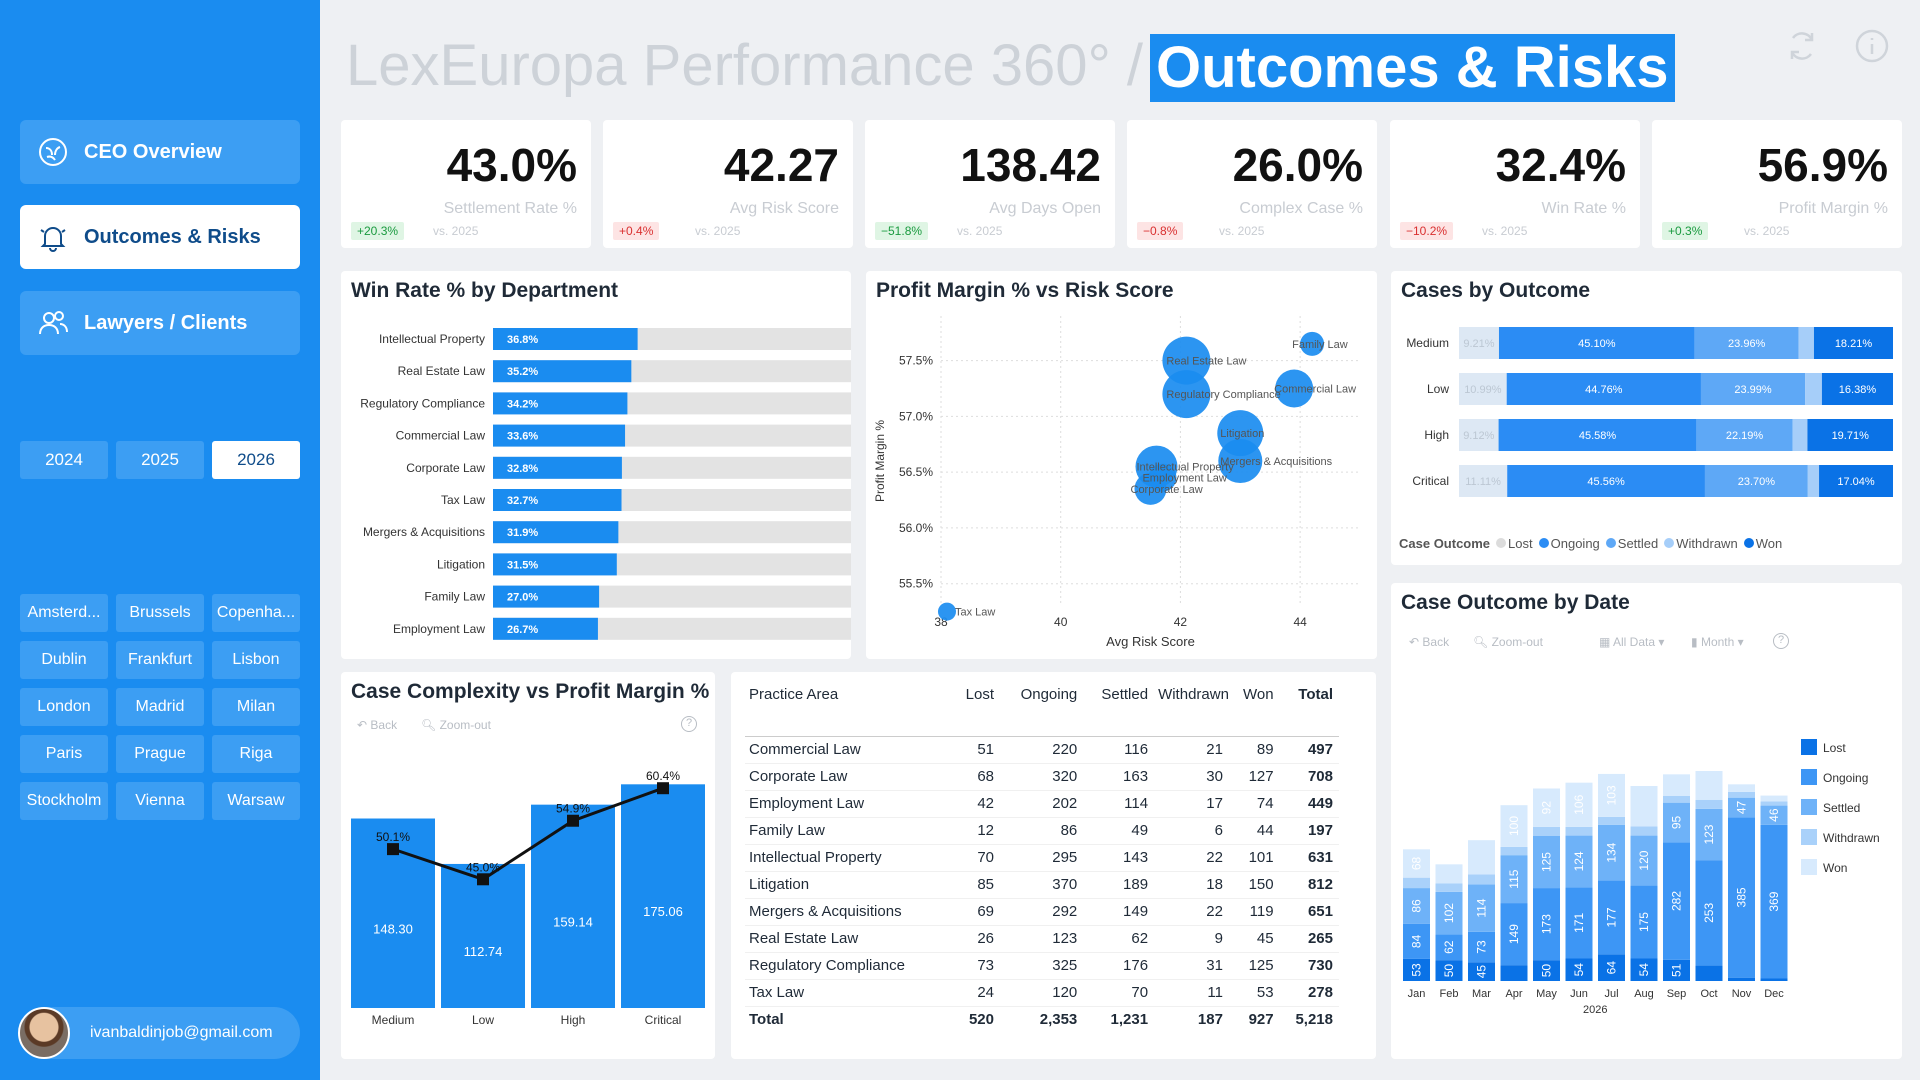 Image resolution: width=1920 pixels, height=1080 pixels. What do you see at coordinates (1669, 543) in the screenshot?
I see `legend-dot` at bounding box center [1669, 543].